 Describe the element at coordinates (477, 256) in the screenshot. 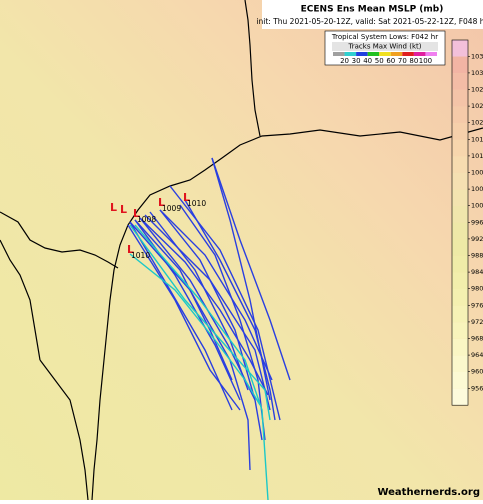

I see `colorbar-label: 988` at that location.